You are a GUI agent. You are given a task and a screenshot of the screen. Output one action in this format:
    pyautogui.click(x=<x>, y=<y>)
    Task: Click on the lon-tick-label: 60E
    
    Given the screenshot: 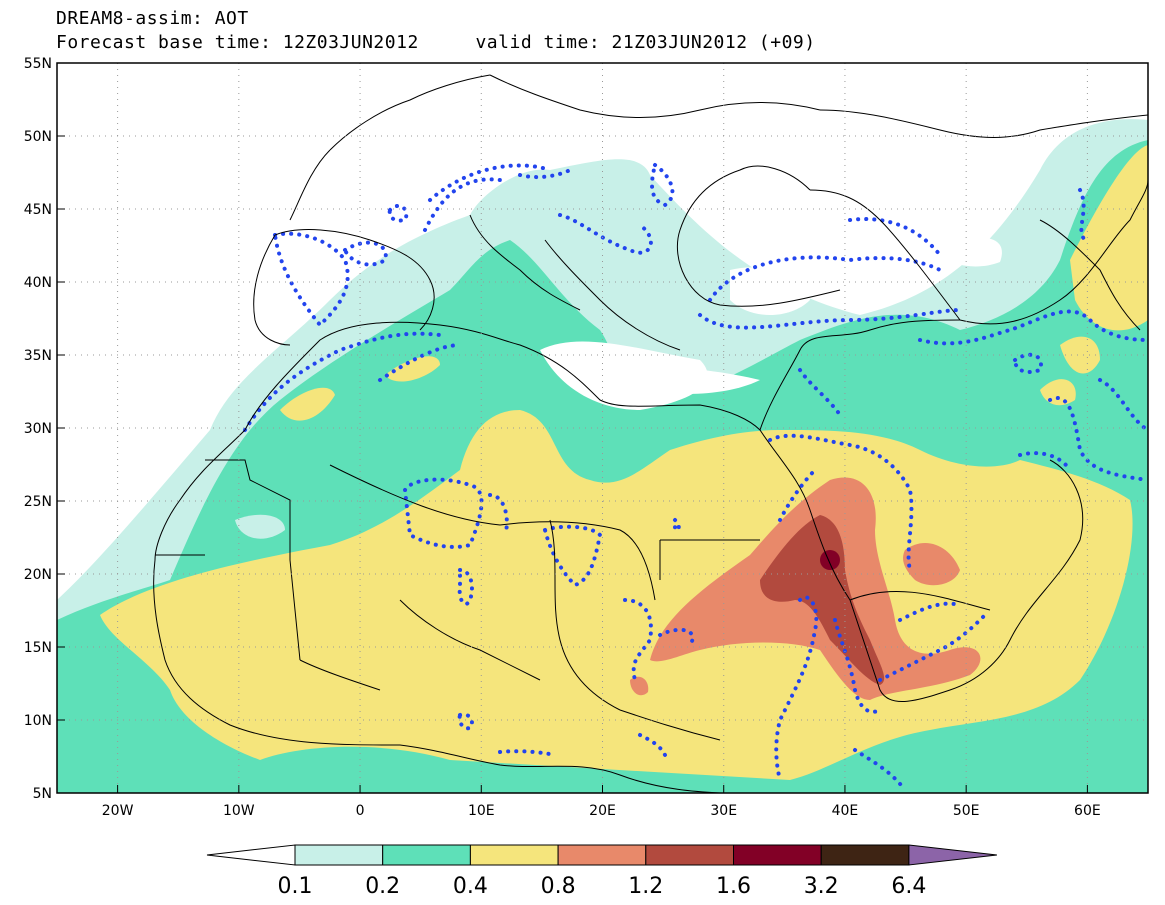 What is the action you would take?
    pyautogui.click(x=1087, y=811)
    